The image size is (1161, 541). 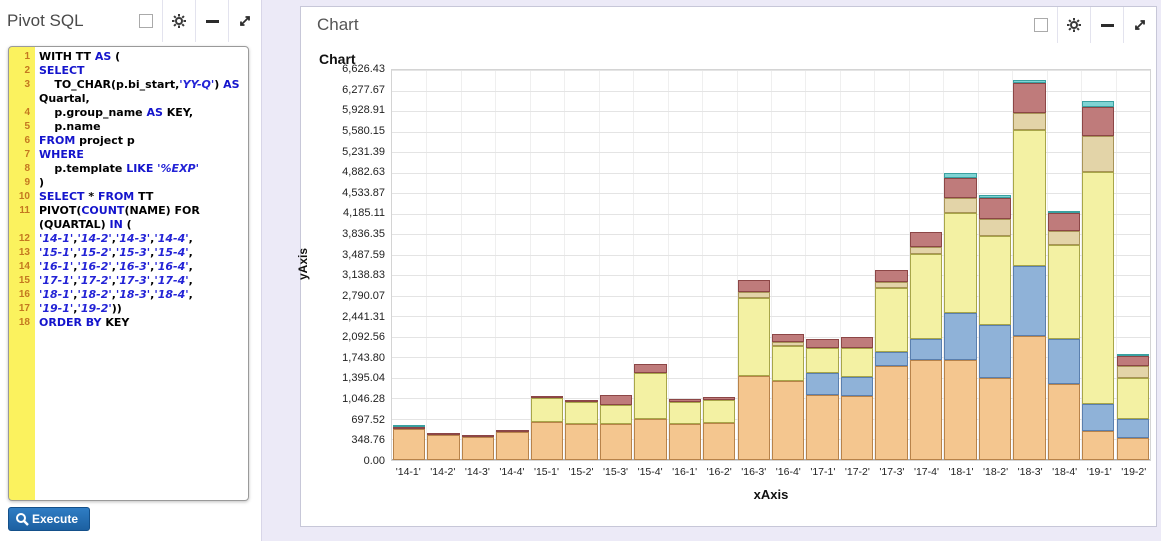 I want to click on chart-collapse-button, so click(x=1106, y=25).